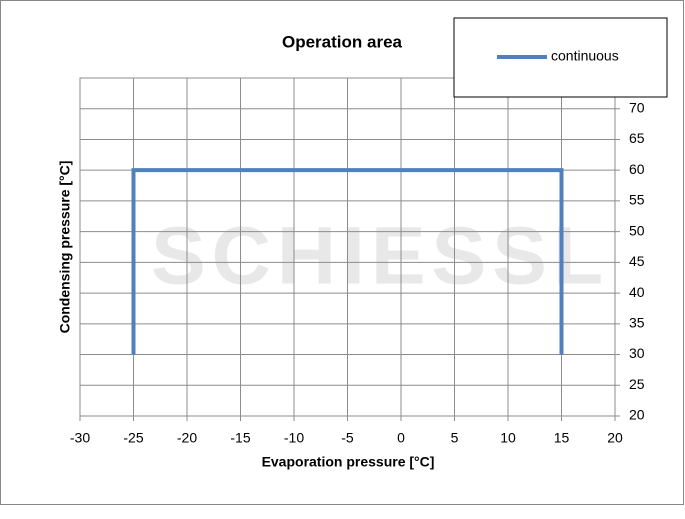  What do you see at coordinates (347, 438) in the screenshot?
I see `x-tick-label: -5` at bounding box center [347, 438].